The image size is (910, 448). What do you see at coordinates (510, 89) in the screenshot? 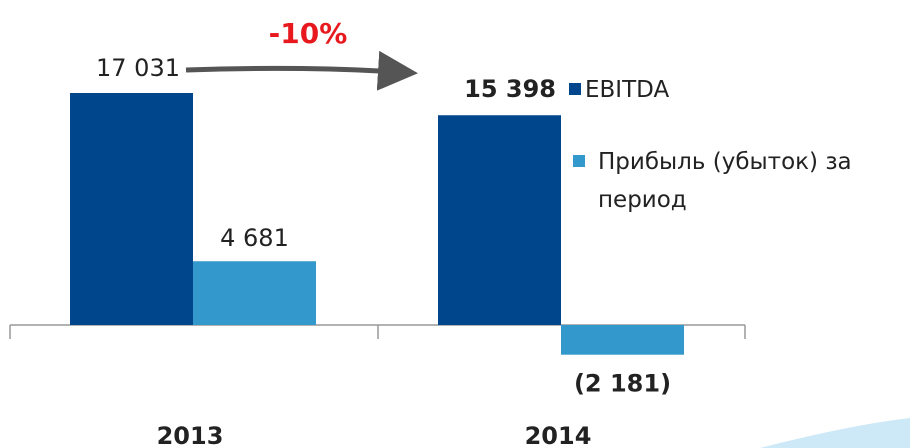
I see `value-label: 15 398` at bounding box center [510, 89].